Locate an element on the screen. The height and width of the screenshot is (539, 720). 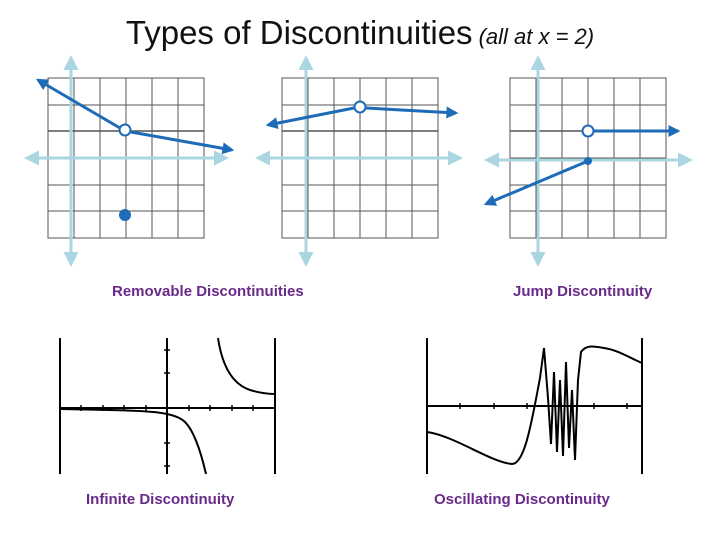
title-subtitle: (all at x = 2) is located at coordinates (536, 36).